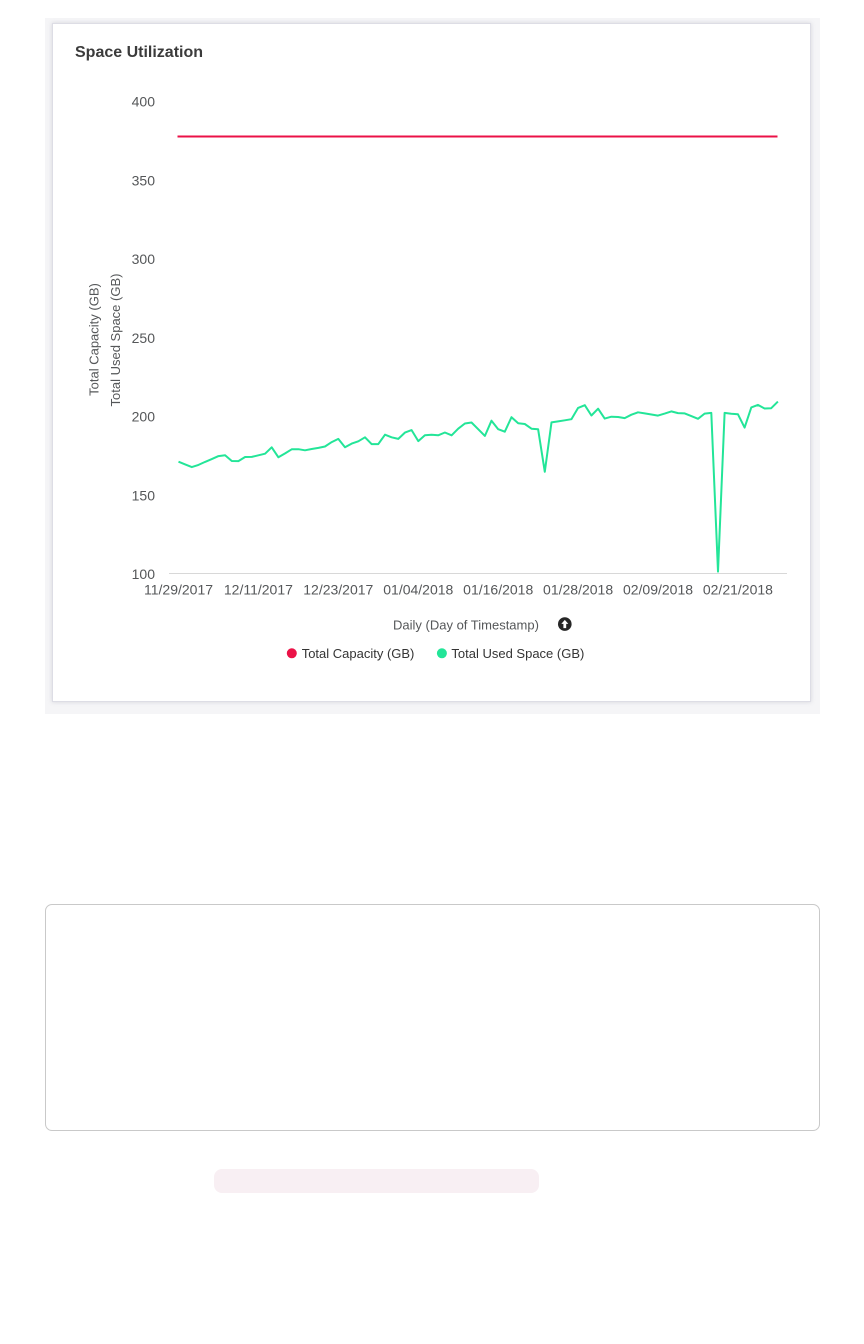 Image resolution: width=864 pixels, height=1344 pixels. Describe the element at coordinates (144, 102) in the screenshot. I see `svg-text: 400` at that location.